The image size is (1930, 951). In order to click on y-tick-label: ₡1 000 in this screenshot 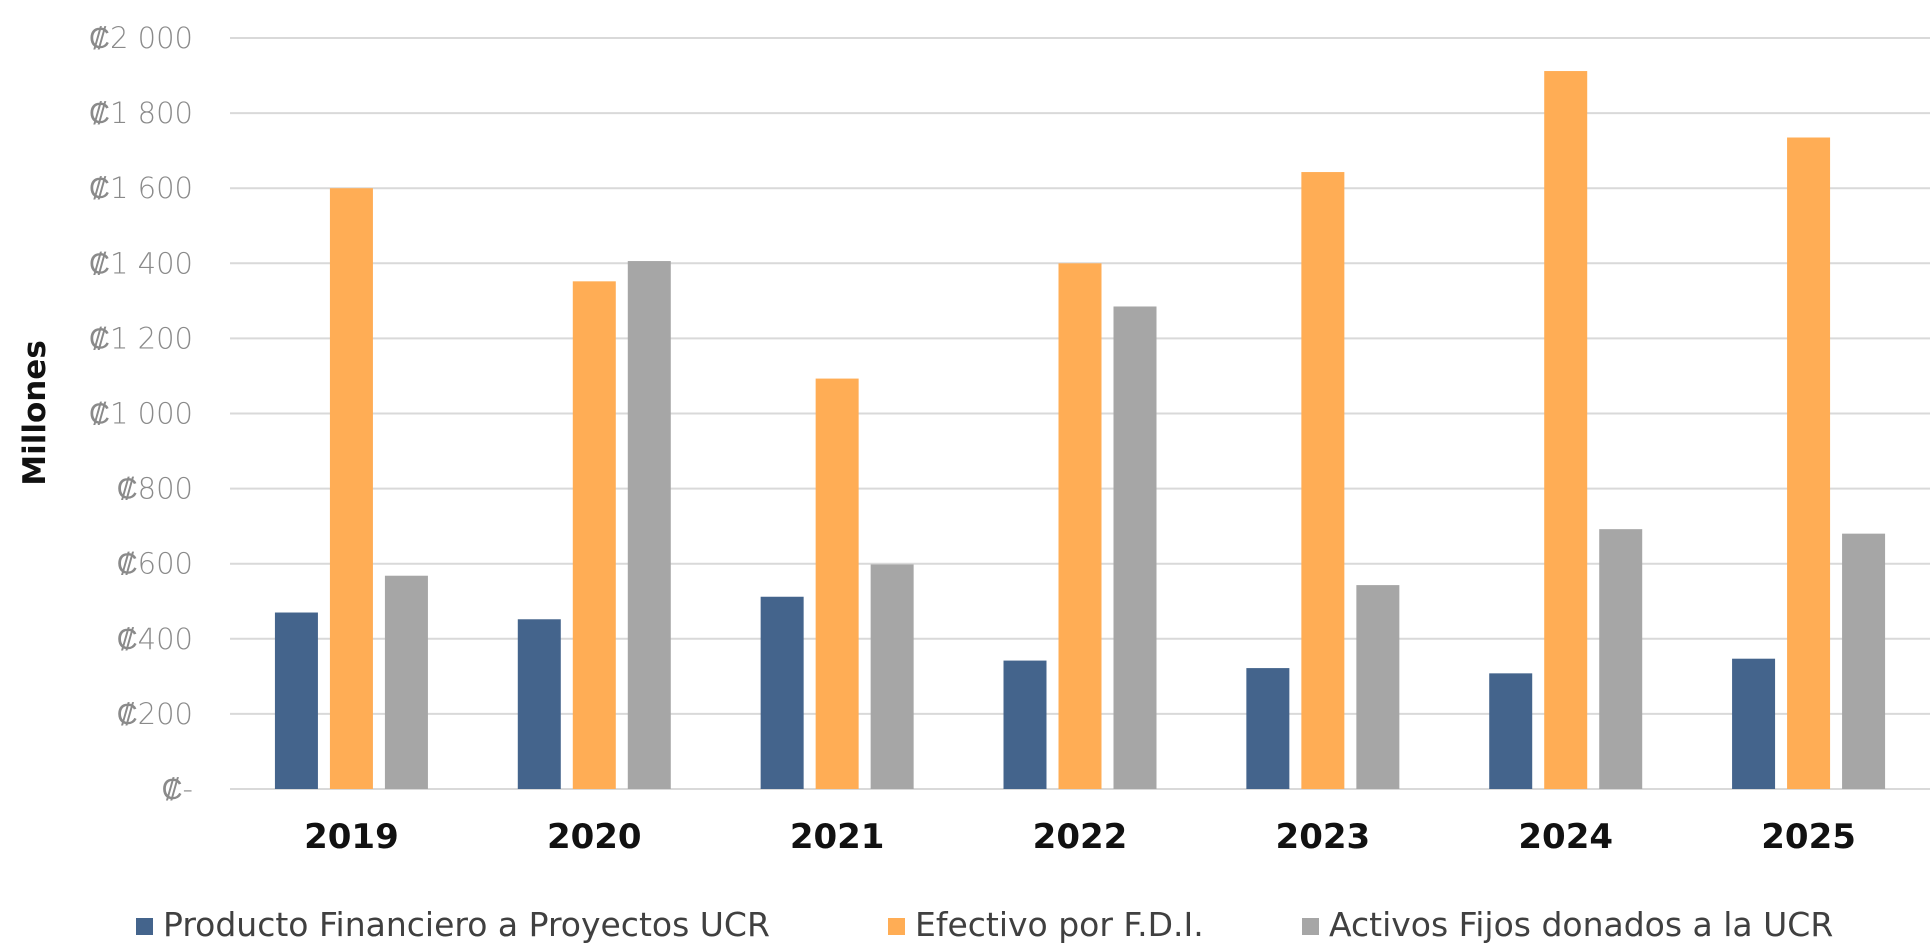, I will do `click(141, 414)`.